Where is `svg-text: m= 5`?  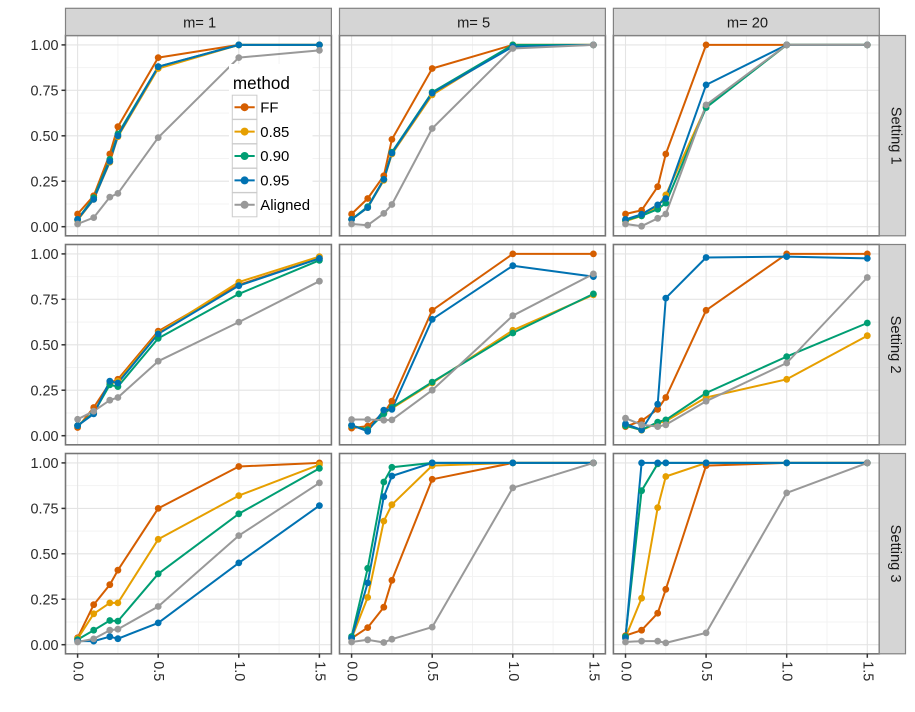 svg-text: m= 5 is located at coordinates (473, 23).